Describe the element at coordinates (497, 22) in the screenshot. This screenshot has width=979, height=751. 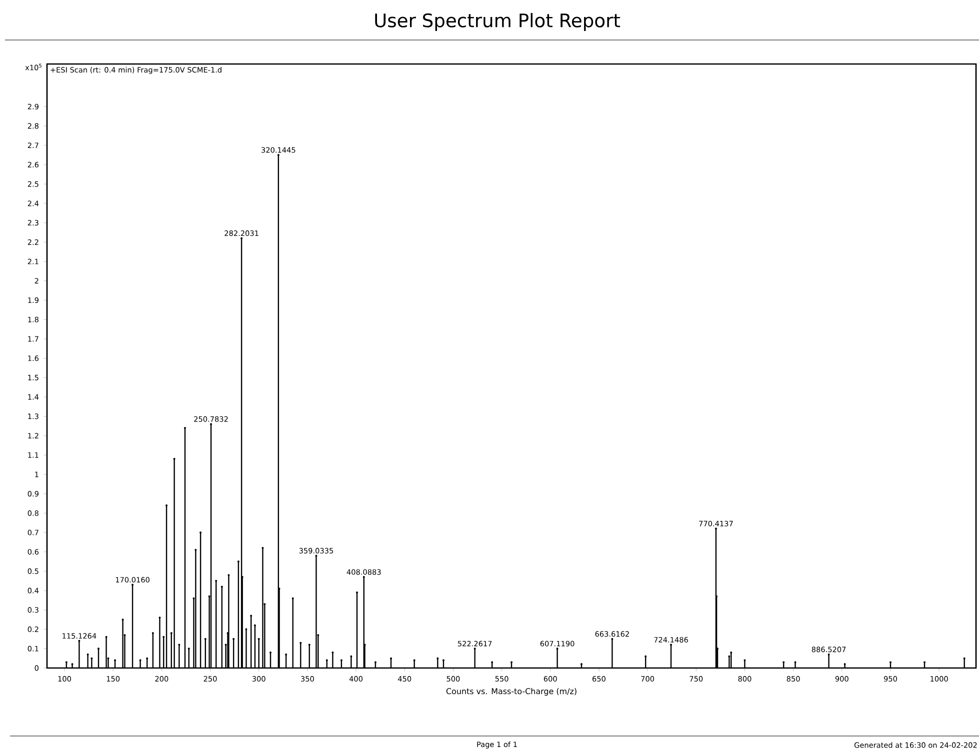
I see `chart-title: User Spectrum Plot Report` at that location.